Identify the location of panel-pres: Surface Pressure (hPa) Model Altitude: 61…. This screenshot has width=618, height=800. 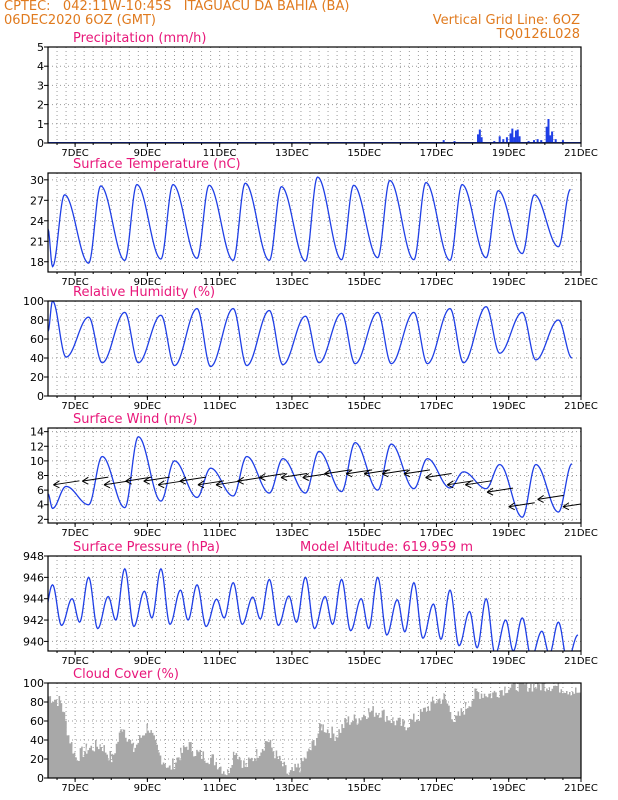
(310, 603).